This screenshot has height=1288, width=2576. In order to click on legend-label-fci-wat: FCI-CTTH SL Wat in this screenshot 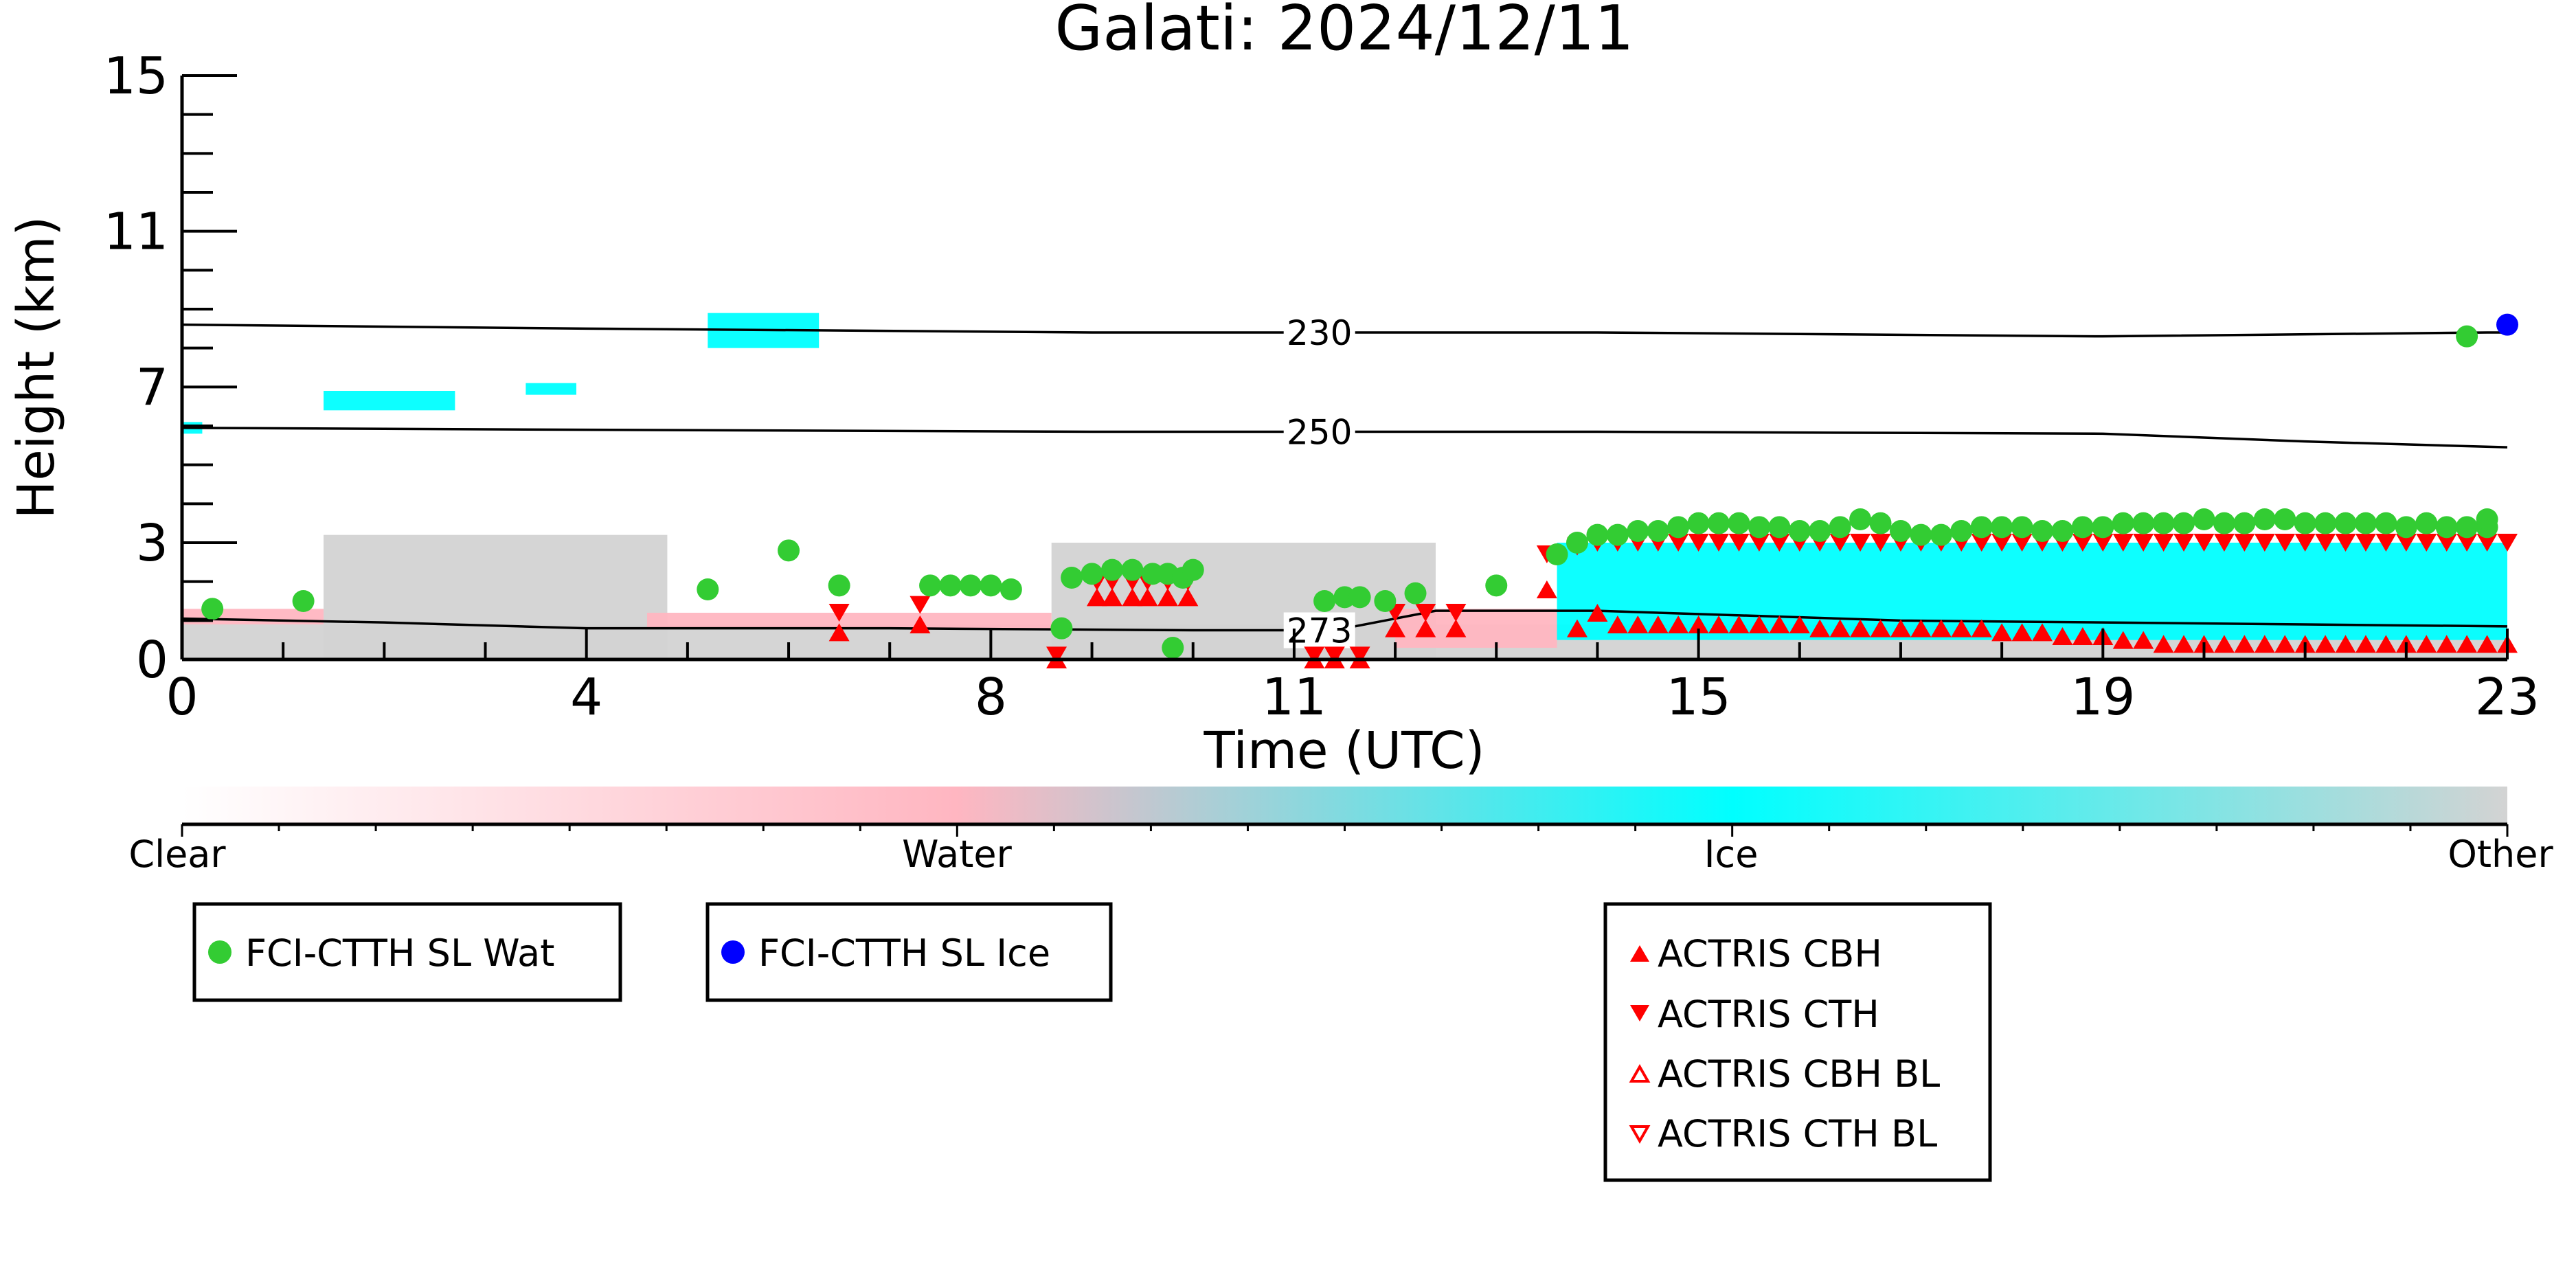, I will do `click(399, 953)`.